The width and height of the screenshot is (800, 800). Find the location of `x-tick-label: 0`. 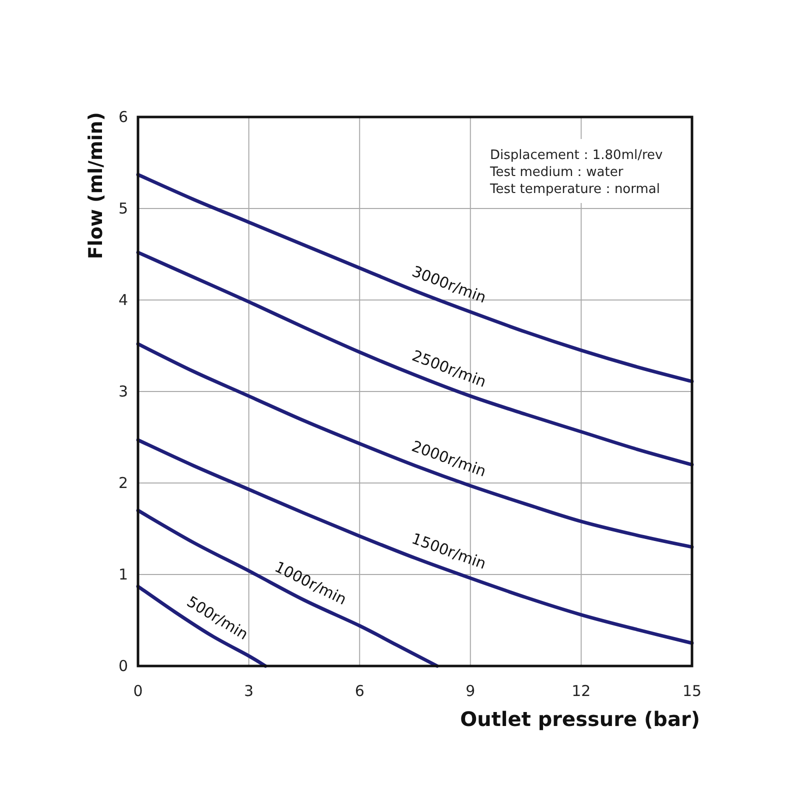

x-tick-label: 0 is located at coordinates (138, 691).